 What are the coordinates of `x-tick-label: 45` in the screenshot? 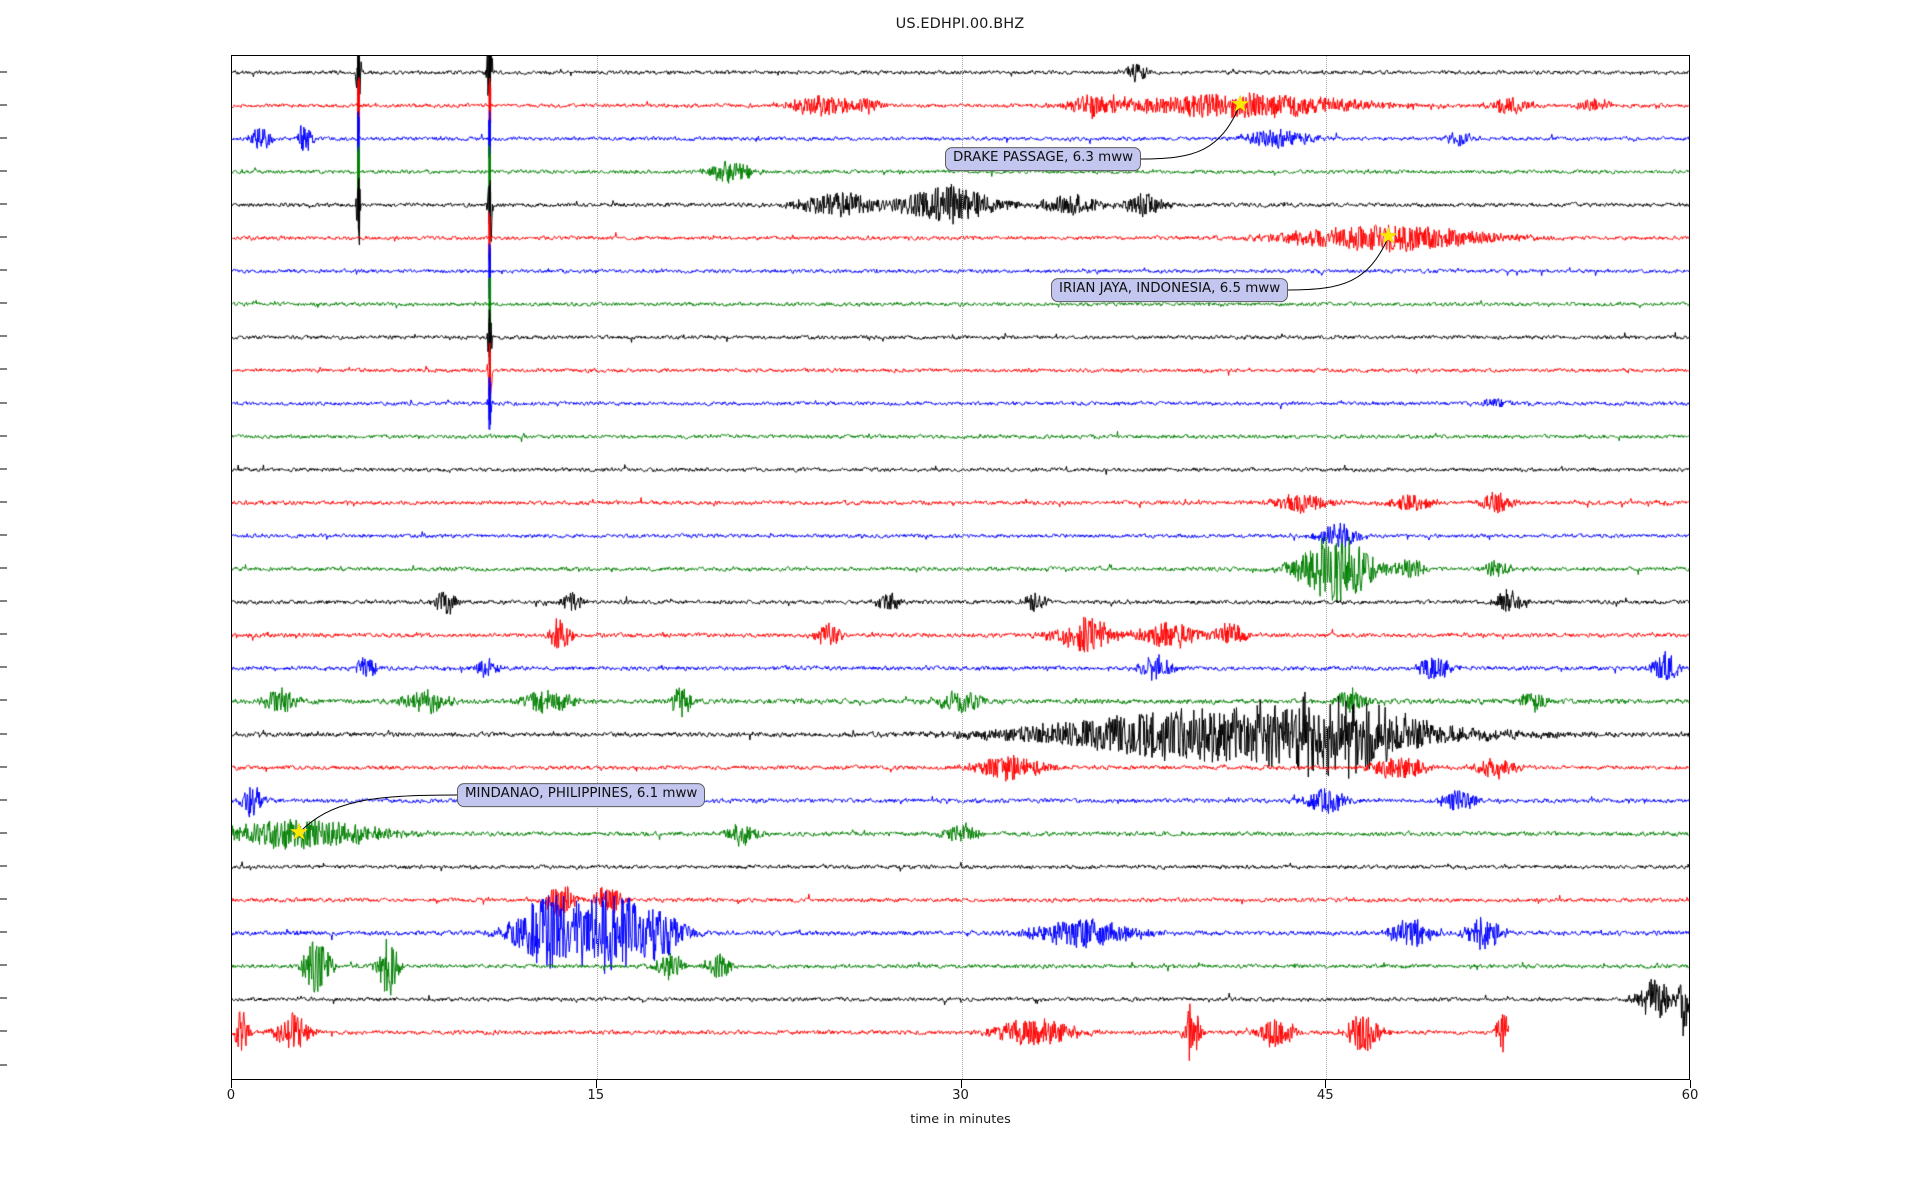 It's located at (1325, 1095).